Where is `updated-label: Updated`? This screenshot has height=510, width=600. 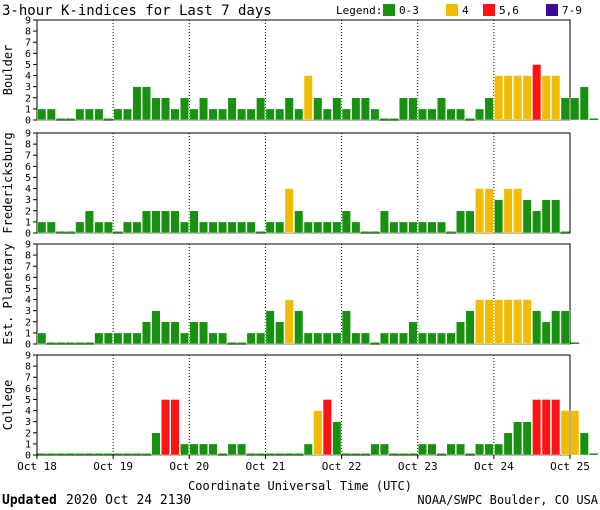
updated-label: Updated is located at coordinates (29, 500).